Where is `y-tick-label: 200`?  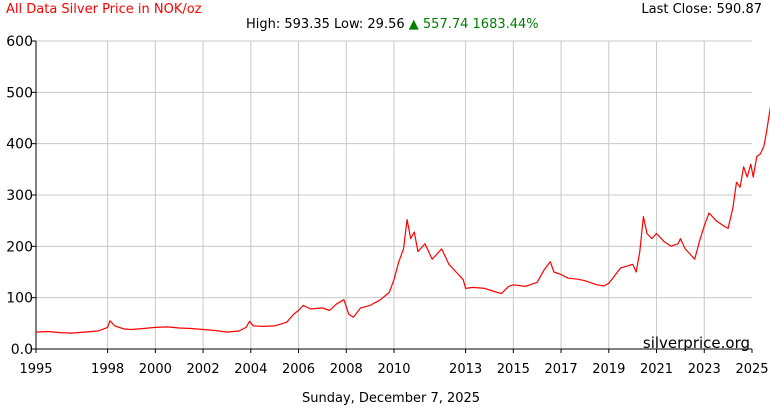
y-tick-label: 200 is located at coordinates (19, 247).